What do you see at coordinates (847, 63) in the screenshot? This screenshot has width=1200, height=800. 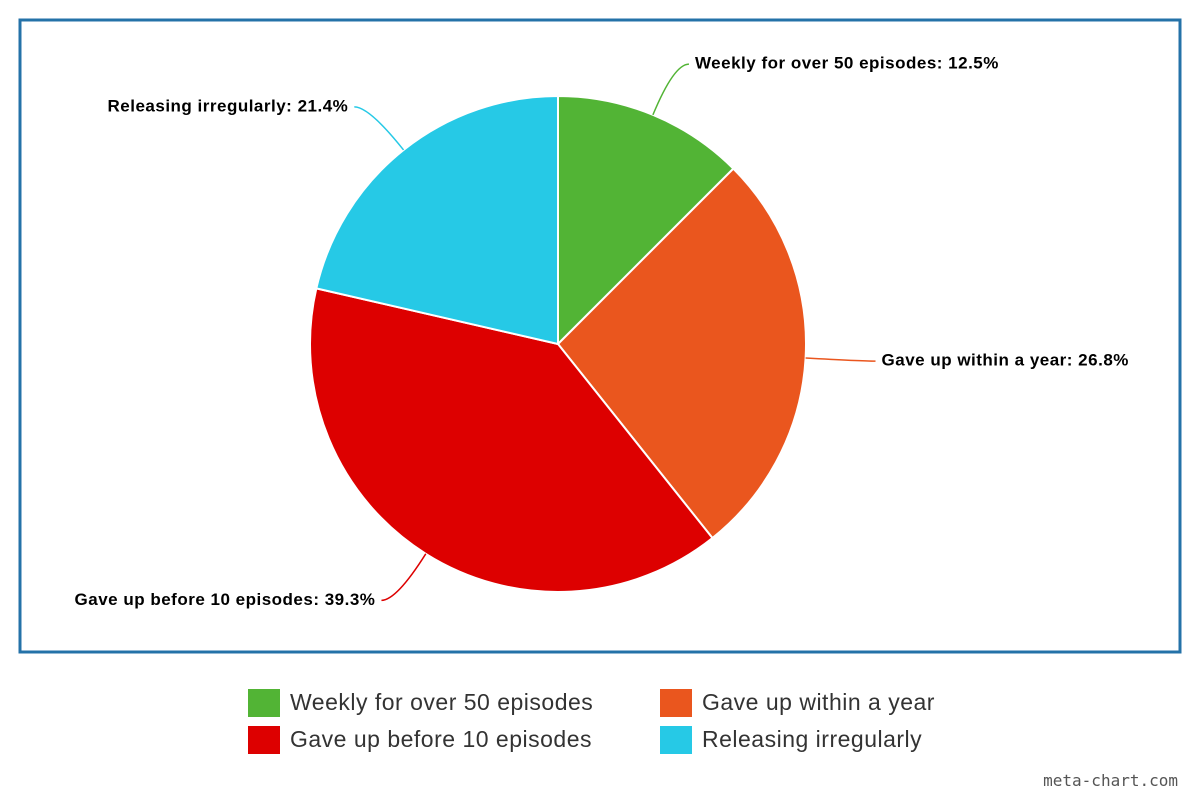 I see `data-label: Weekly for over 50 episodes: 12.5%` at bounding box center [847, 63].